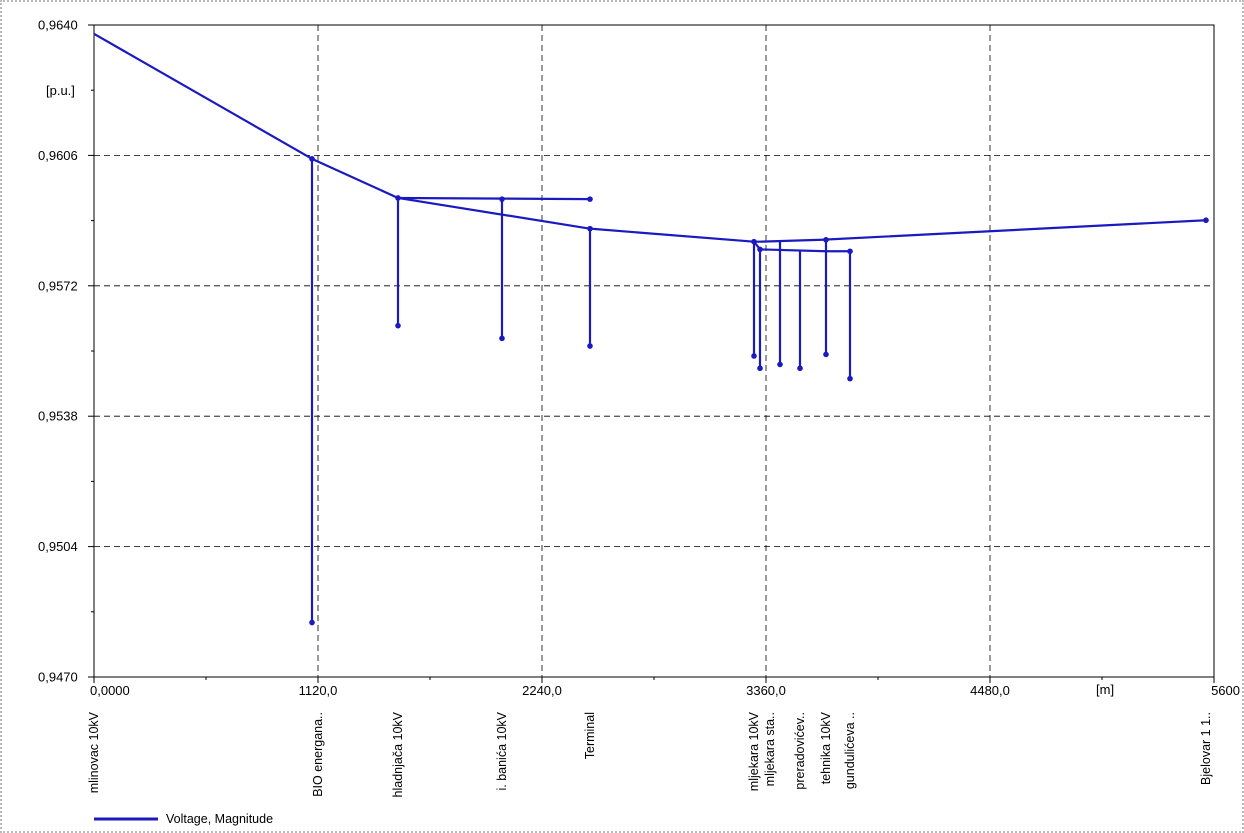 This screenshot has height=833, width=1244. Describe the element at coordinates (58, 25) in the screenshot. I see `y-tick-label: 0,9640` at that location.